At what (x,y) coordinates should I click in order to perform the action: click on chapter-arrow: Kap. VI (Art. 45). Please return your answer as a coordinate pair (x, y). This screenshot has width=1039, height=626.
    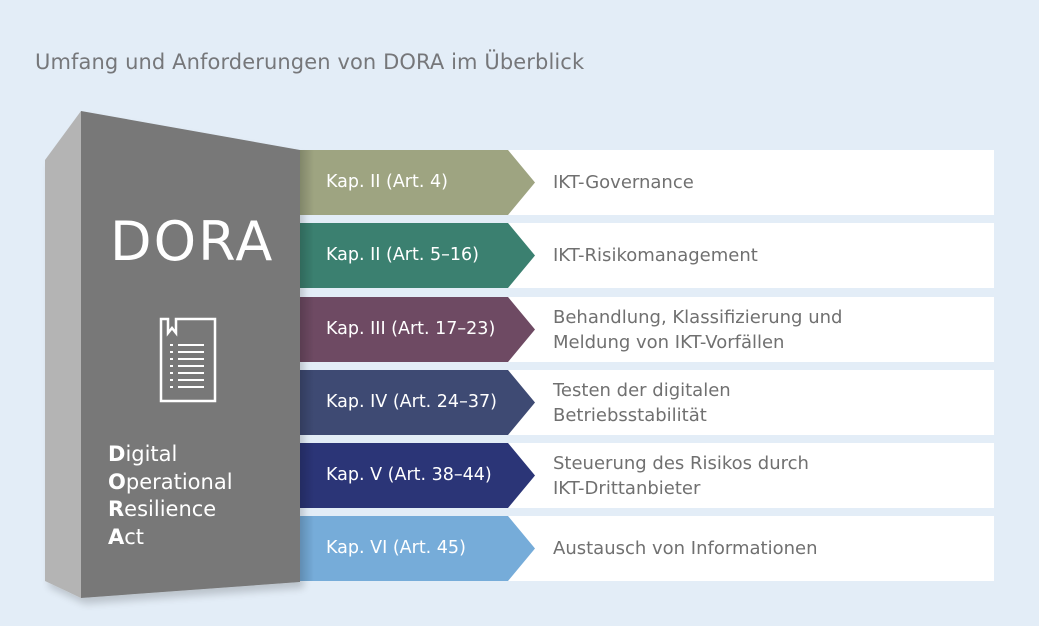
    Looking at the image, I should click on (417, 548).